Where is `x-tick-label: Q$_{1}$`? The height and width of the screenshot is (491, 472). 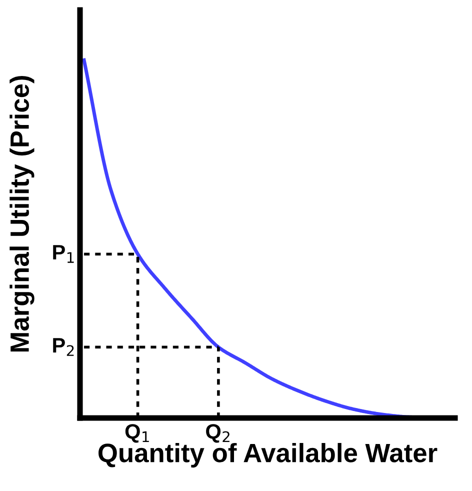 x-tick-label: Q$_{1}$ is located at coordinates (137, 433).